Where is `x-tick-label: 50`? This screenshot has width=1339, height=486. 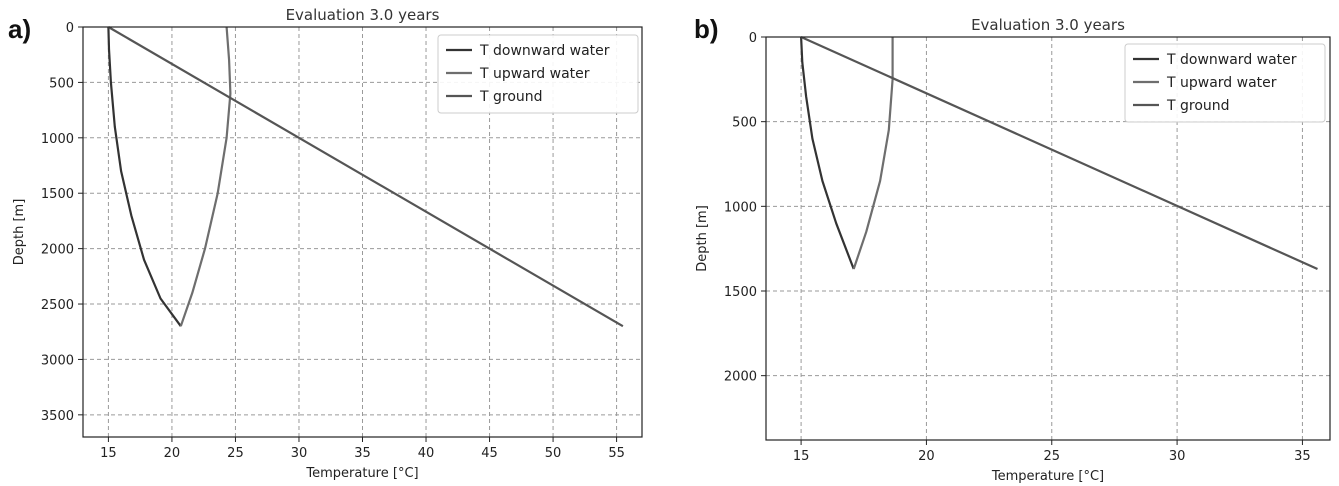
x-tick-label: 50 is located at coordinates (553, 453).